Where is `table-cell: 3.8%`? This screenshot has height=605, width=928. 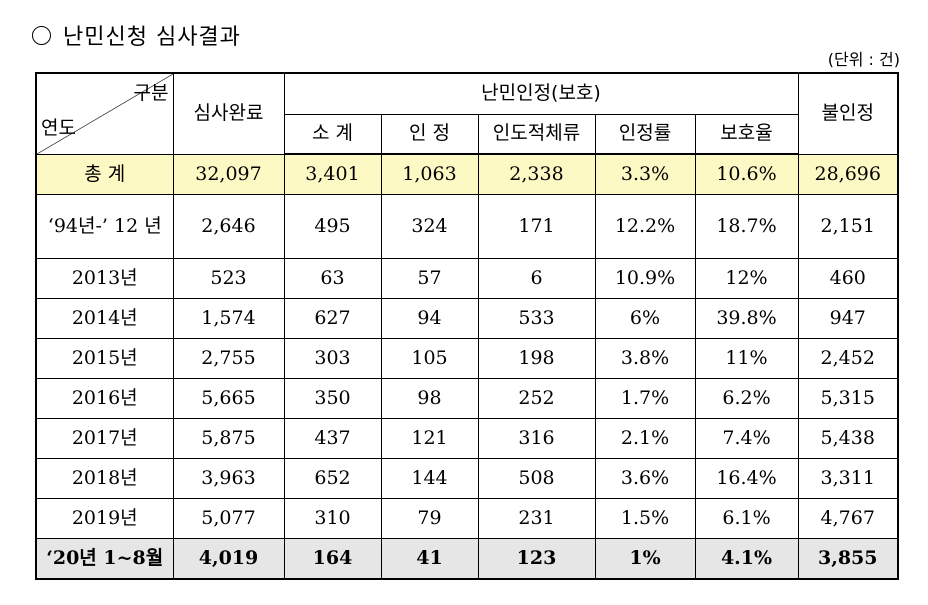 table-cell: 3.8% is located at coordinates (645, 358).